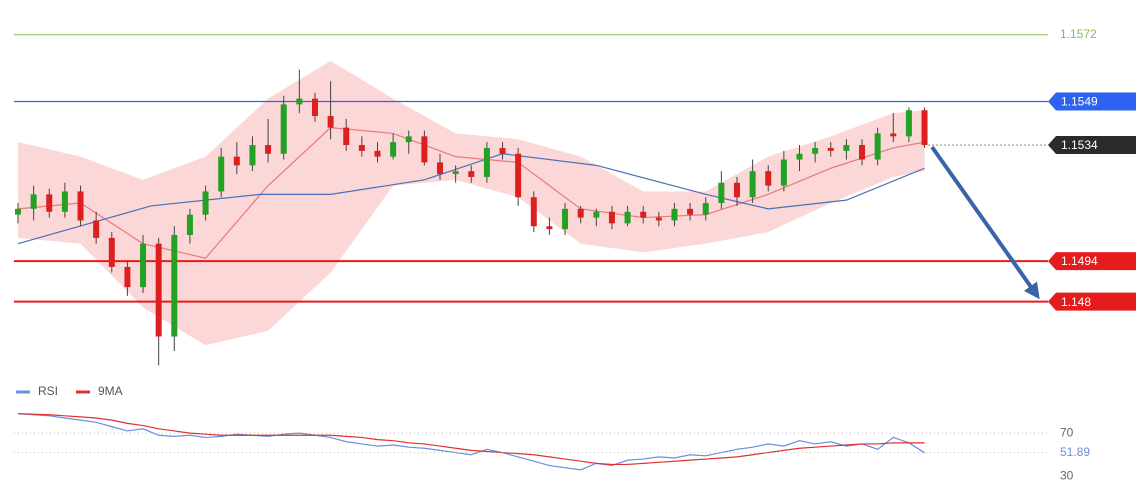  What do you see at coordinates (1079, 145) in the screenshot?
I see `level-label: 1.1534` at bounding box center [1079, 145].